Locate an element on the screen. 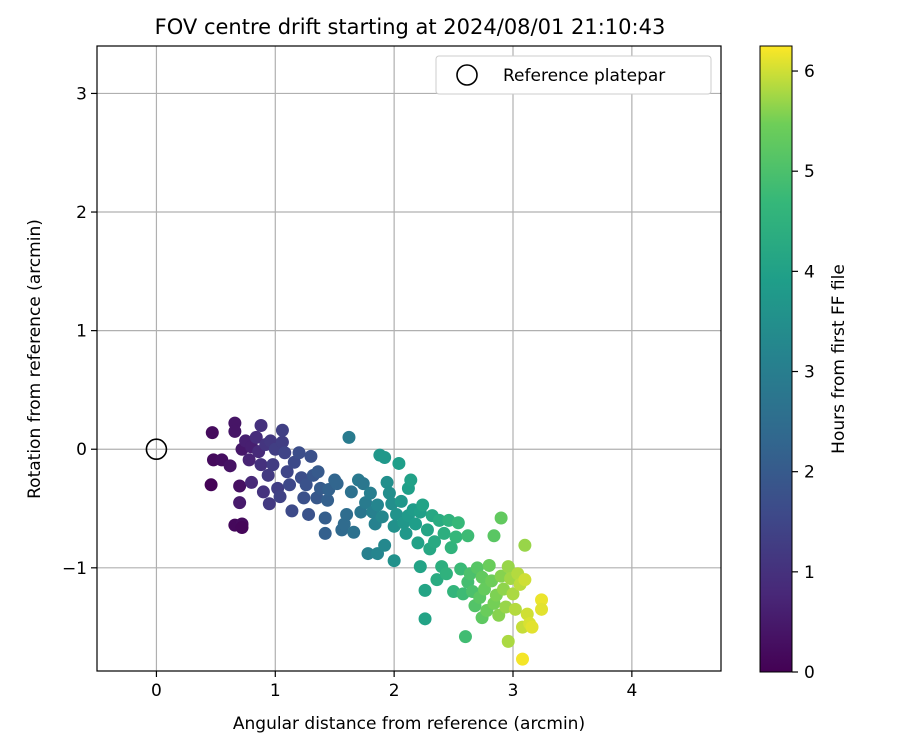 The image size is (900, 750). y-tick-label: 1 is located at coordinates (81, 332).